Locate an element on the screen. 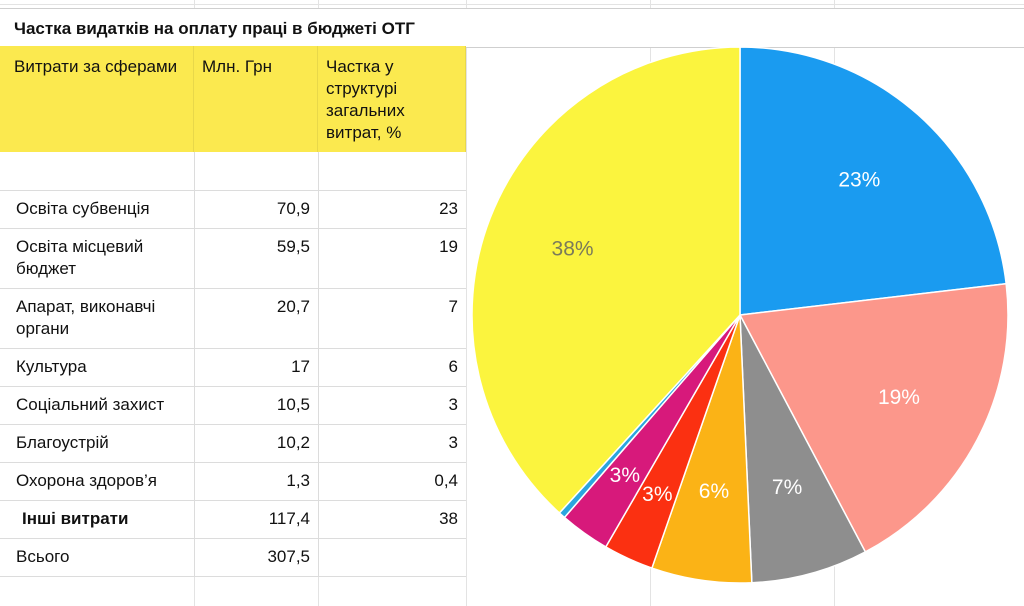  grid-column-line is located at coordinates (466, 303).